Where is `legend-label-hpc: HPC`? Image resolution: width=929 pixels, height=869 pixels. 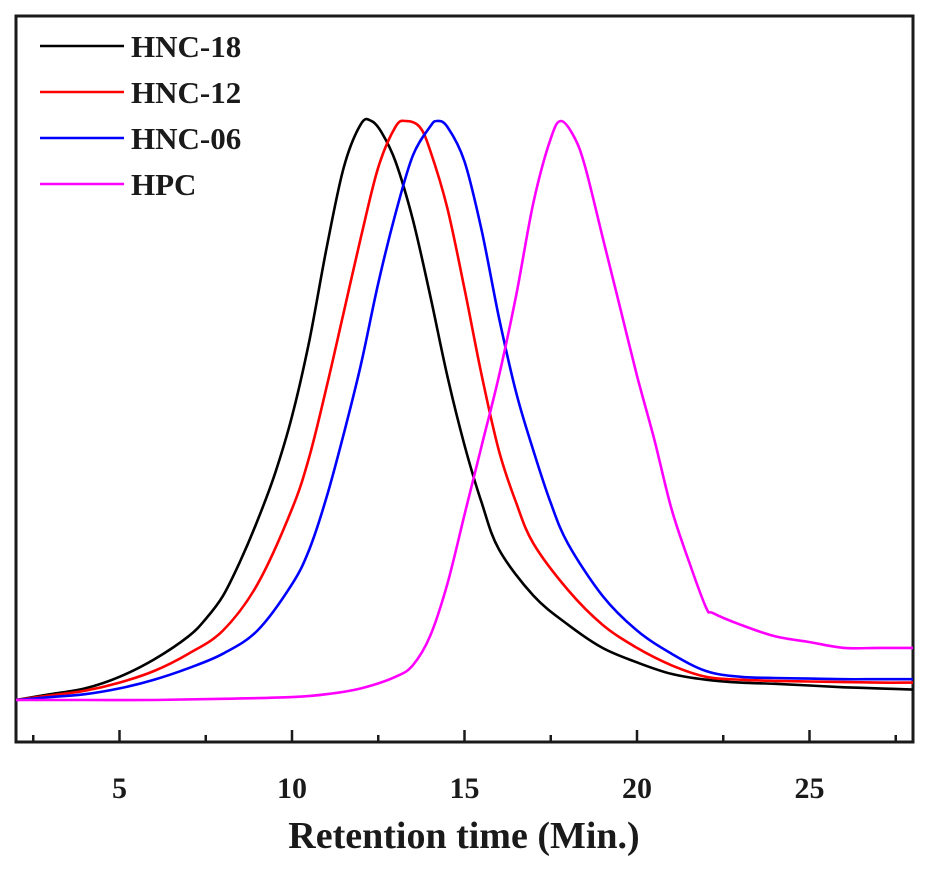 legend-label-hpc: HPC is located at coordinates (163, 184).